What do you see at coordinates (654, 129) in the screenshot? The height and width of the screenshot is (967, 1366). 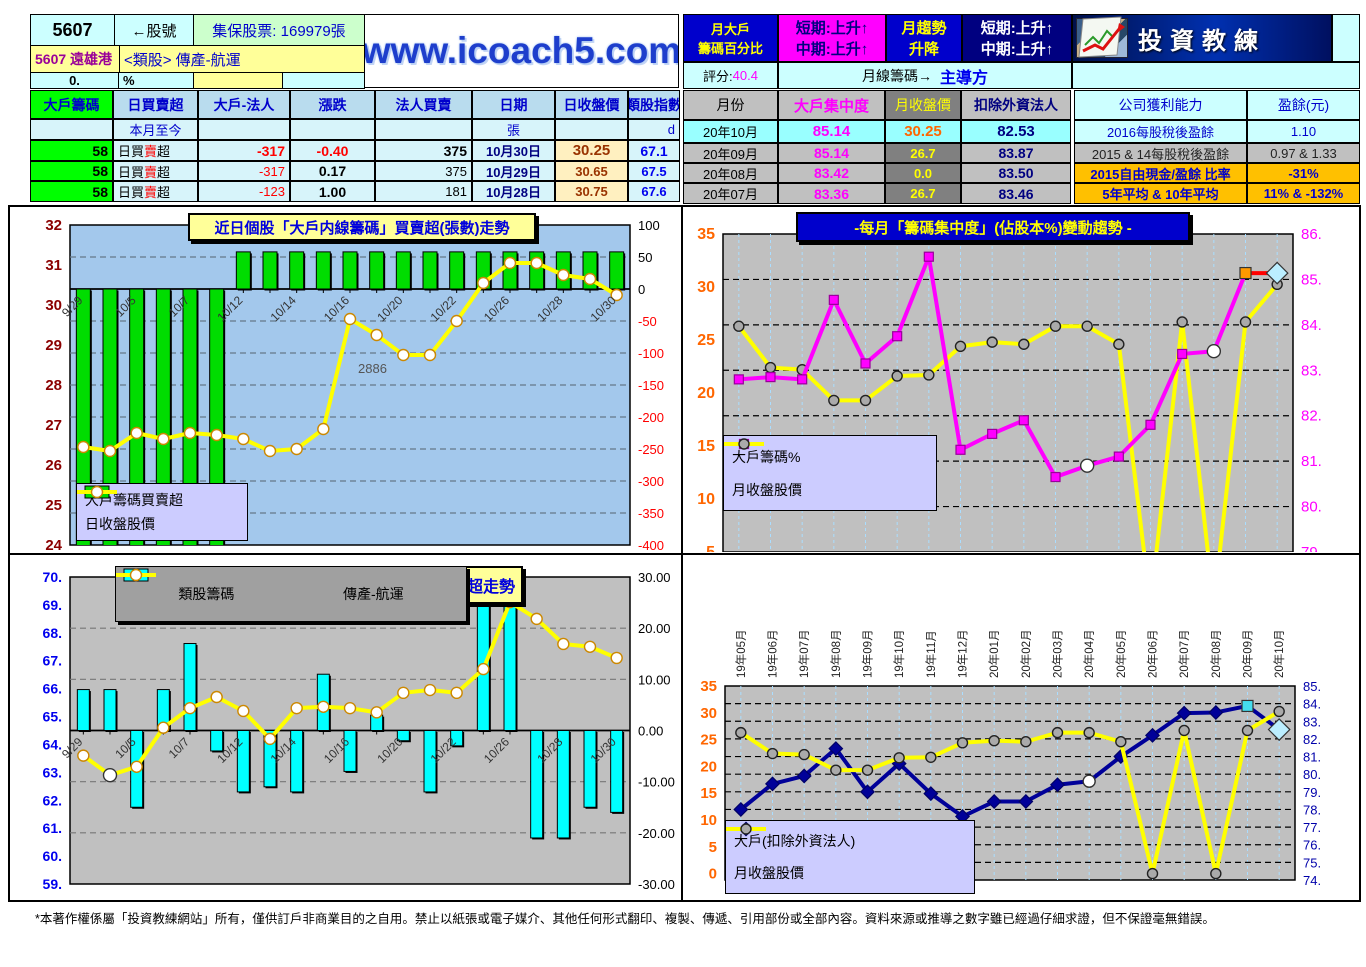 I see `table-cell: d` at bounding box center [654, 129].